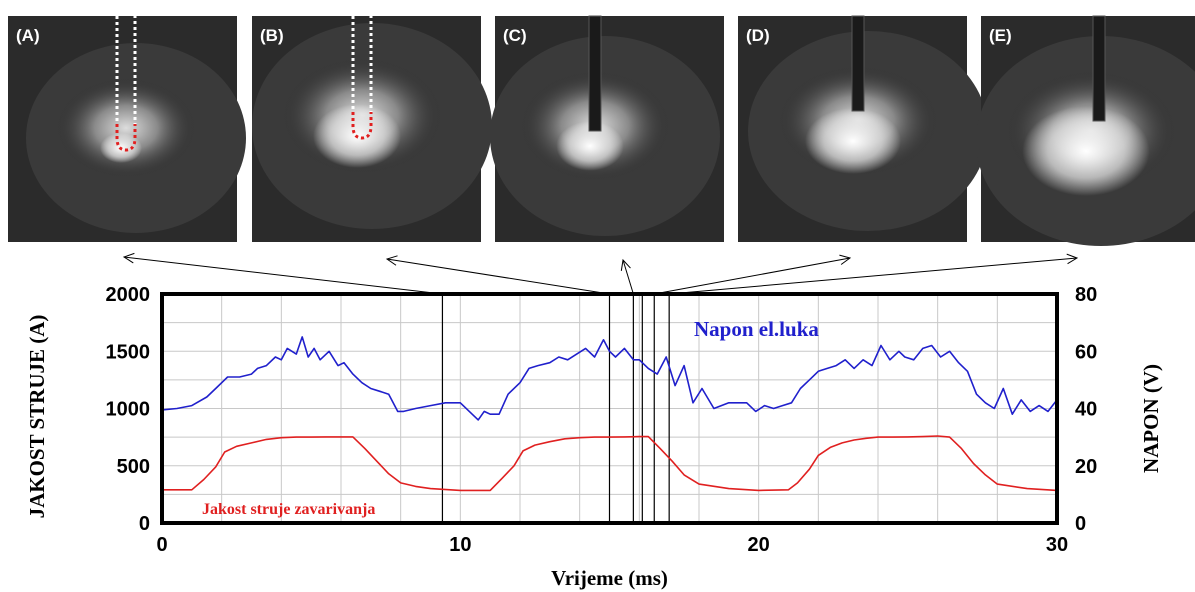 This screenshot has height=592, width=1195. What do you see at coordinates (555, 408) in the screenshot?
I see `marker-lines` at bounding box center [555, 408].